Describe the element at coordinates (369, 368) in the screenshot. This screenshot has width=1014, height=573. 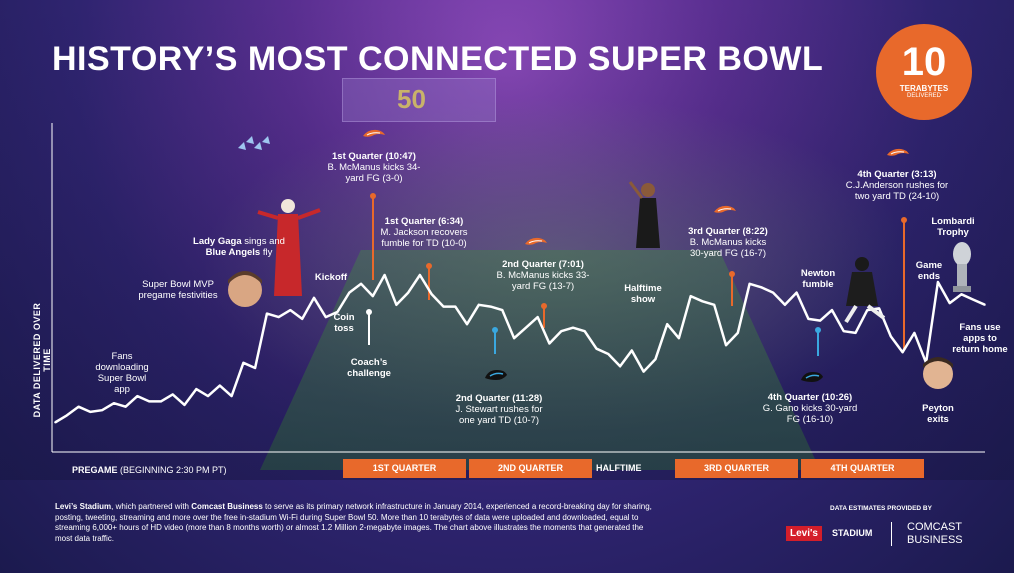
I see `annotation-coach-challenge: Coach’s challenge` at that location.